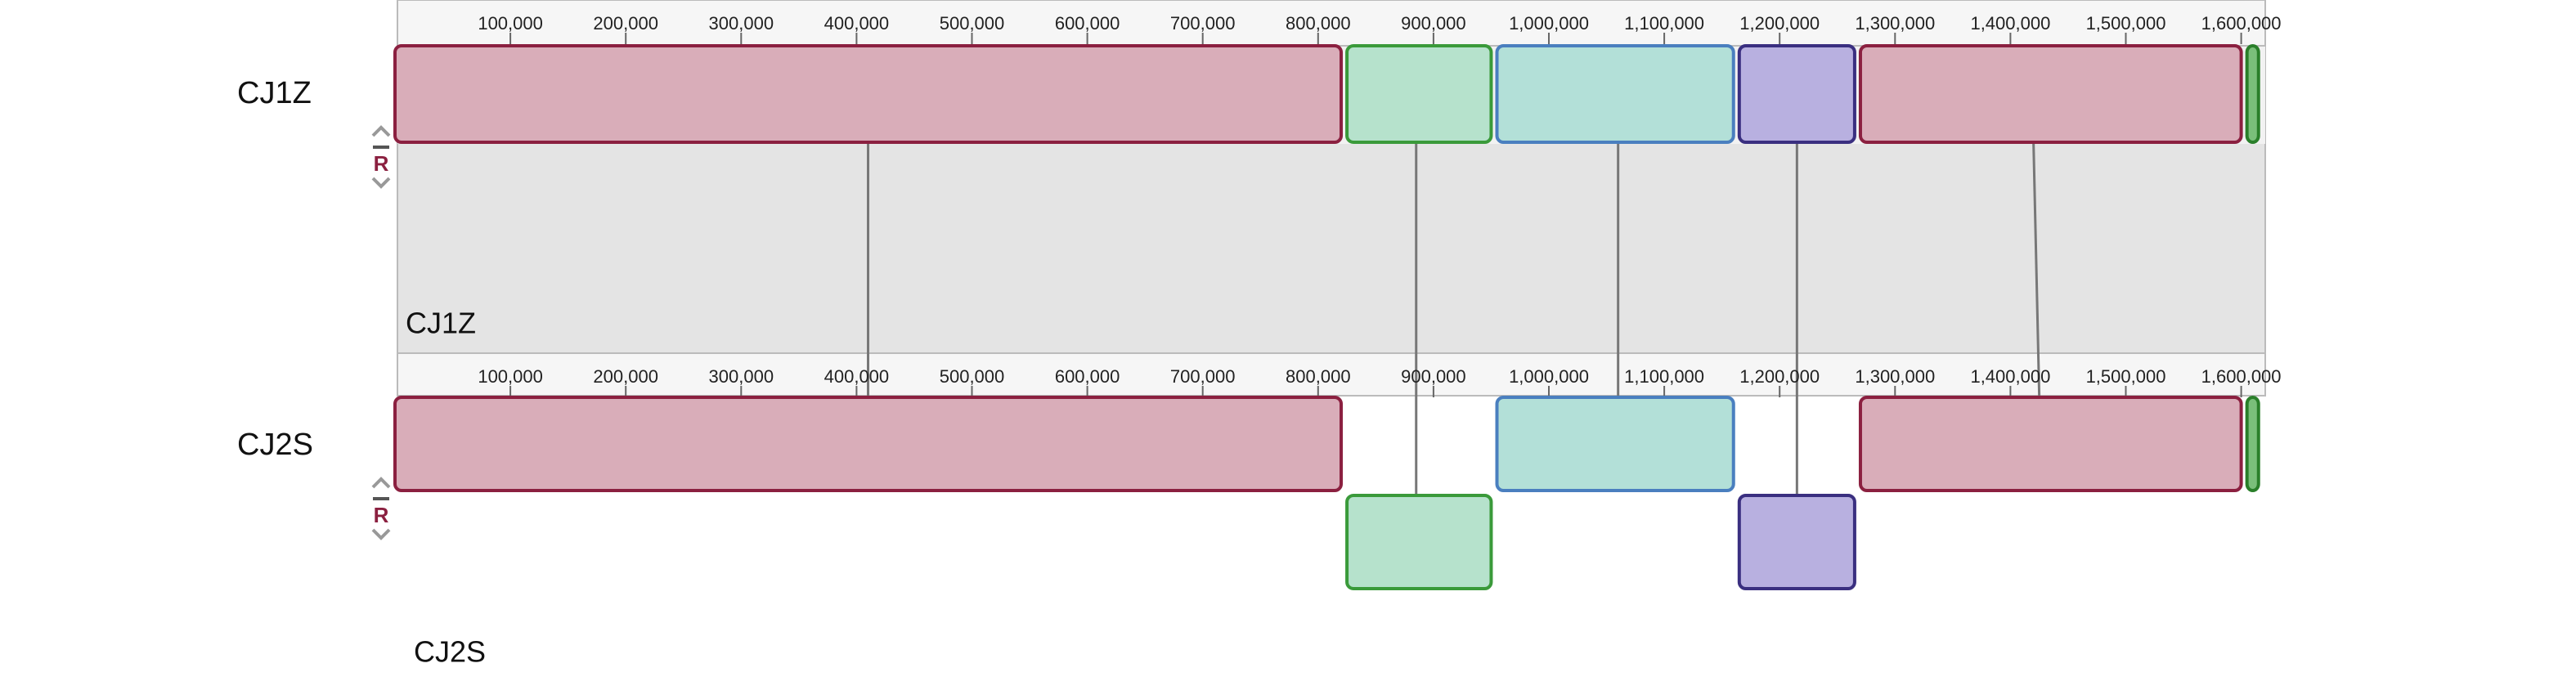 The width and height of the screenshot is (2576, 699). What do you see at coordinates (275, 445) in the screenshot?
I see `genome-label: CJ2S` at bounding box center [275, 445].